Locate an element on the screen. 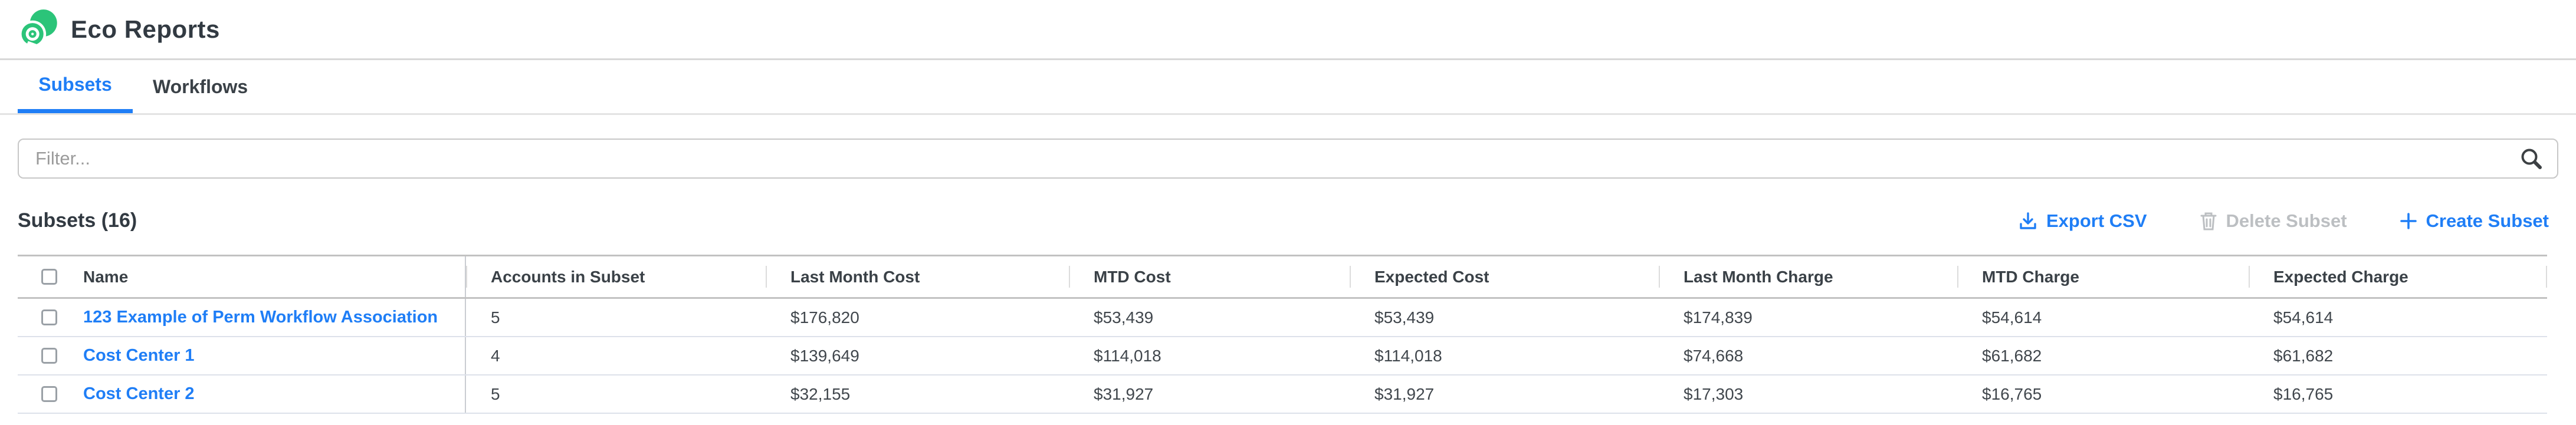  subset-link: Cost Center 1 is located at coordinates (139, 355).